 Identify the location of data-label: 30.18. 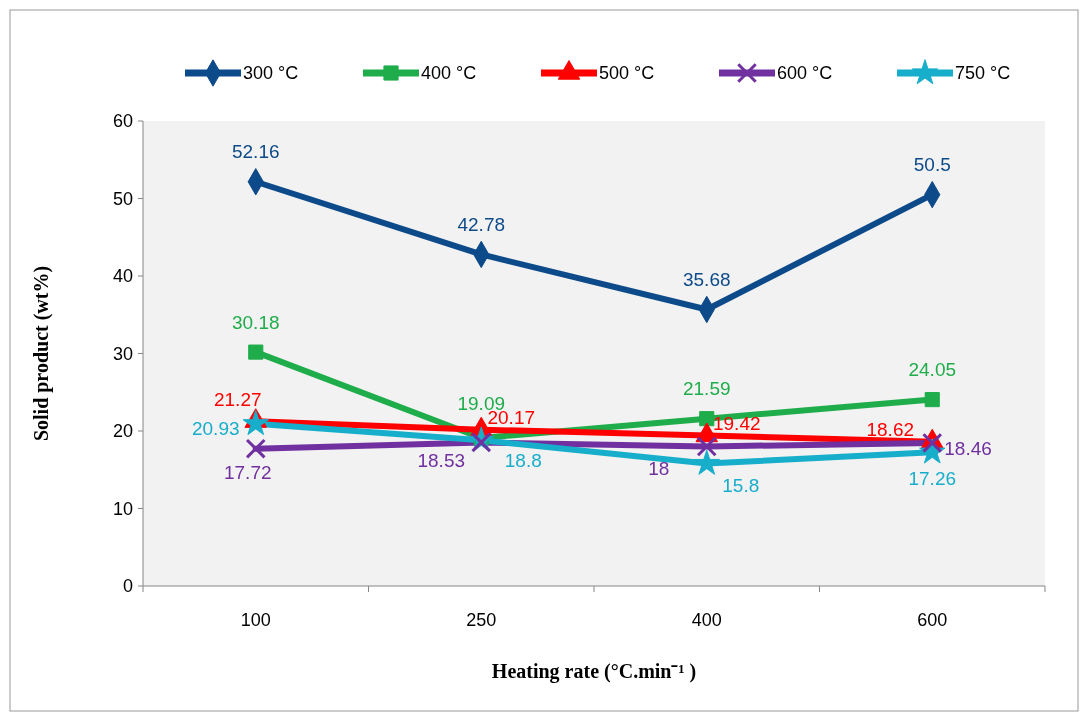
(255, 322).